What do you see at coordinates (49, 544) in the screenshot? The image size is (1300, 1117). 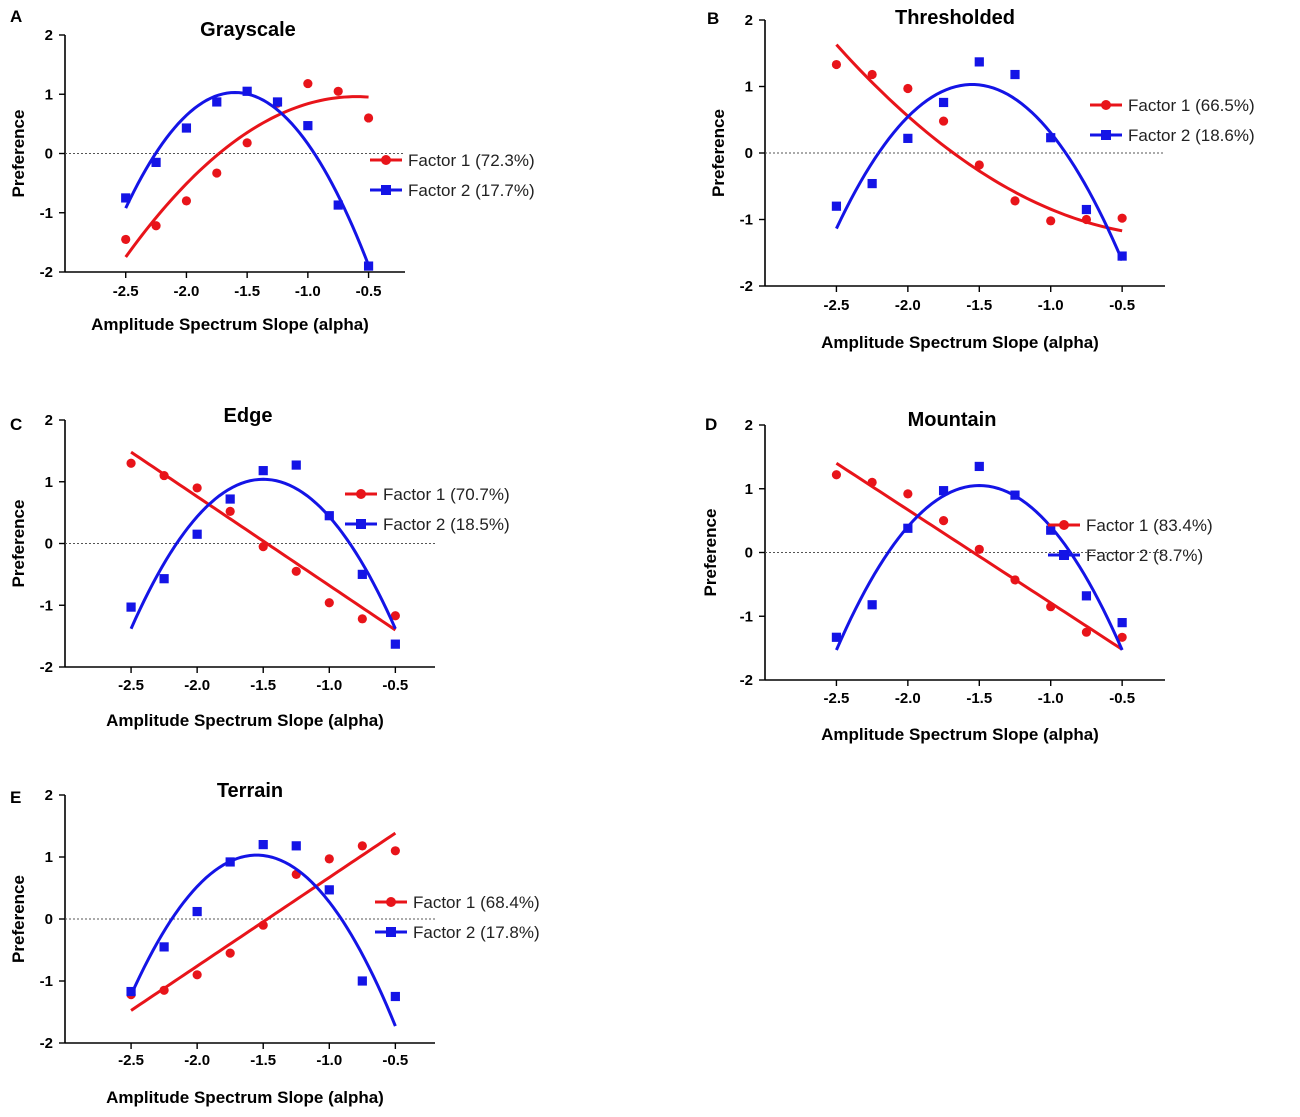 I see `y-tick-label: 0` at bounding box center [49, 544].